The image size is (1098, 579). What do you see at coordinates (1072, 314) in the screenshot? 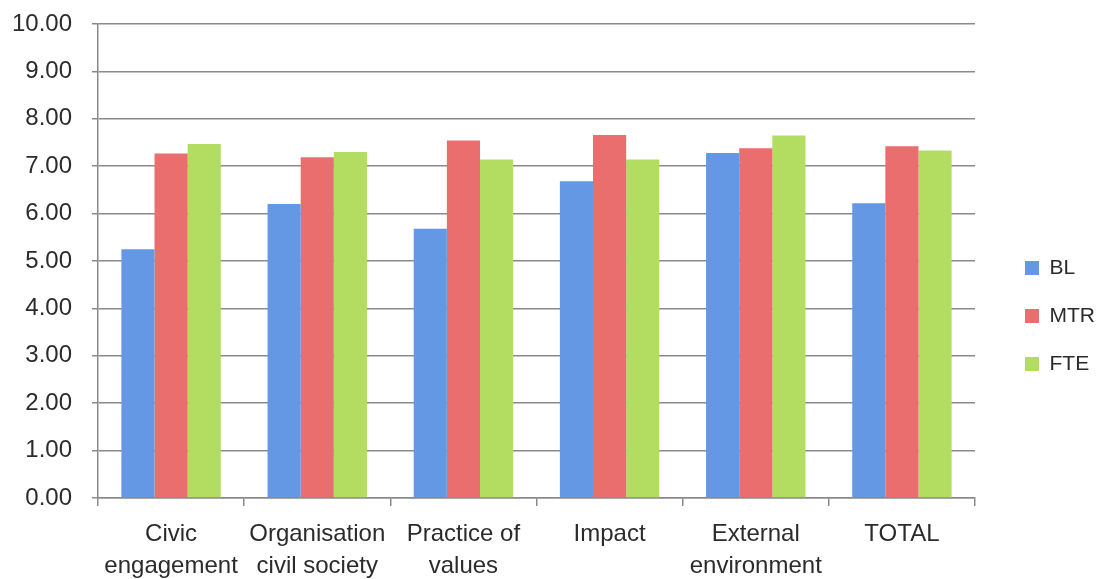
I see `legend-label: MTR` at bounding box center [1072, 314].